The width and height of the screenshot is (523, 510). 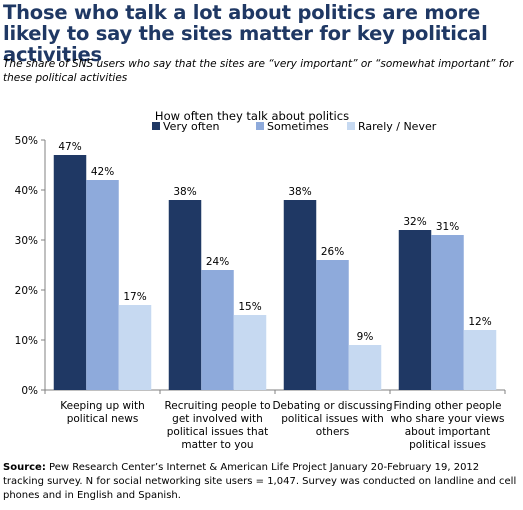 What do you see at coordinates (29, 391) in the screenshot?
I see `y-tick-label: 0%` at bounding box center [29, 391].